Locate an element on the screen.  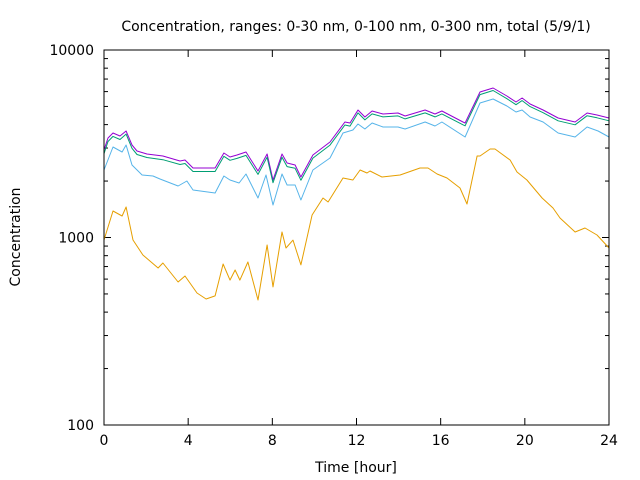
x-tick-label: 24 is located at coordinates (609, 441).